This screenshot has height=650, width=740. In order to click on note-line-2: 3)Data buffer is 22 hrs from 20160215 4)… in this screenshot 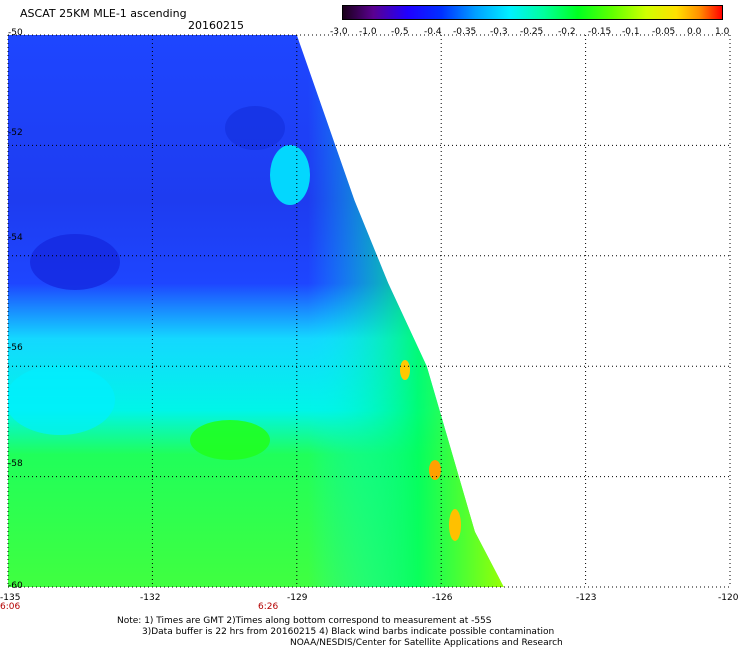, I will do `click(348, 632)`.